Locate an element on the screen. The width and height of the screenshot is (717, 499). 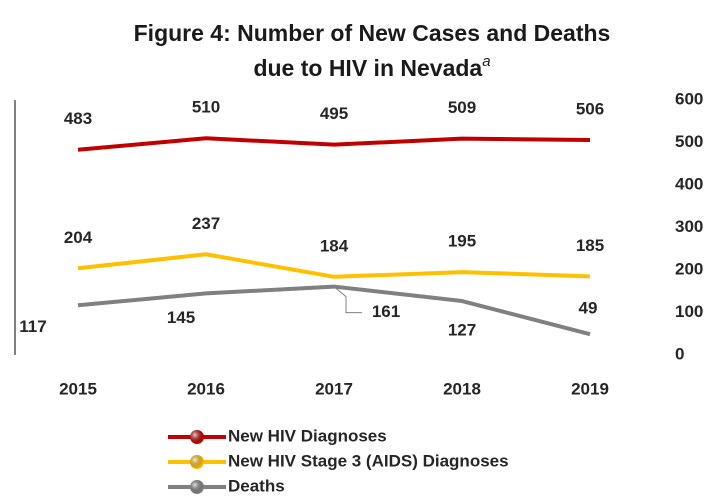
y-tick-label: 400 is located at coordinates (689, 183).